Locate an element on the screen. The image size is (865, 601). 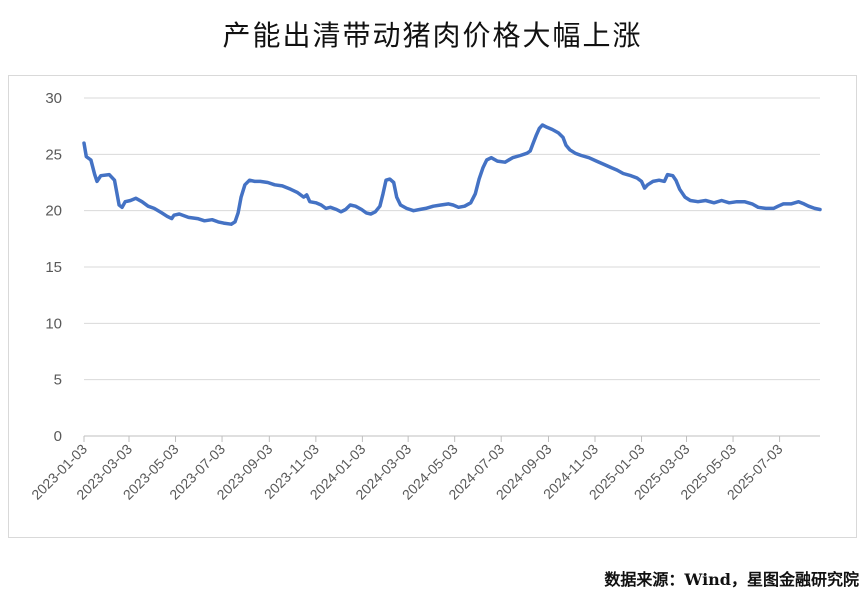
y-tick-label: 15 is located at coordinates (53, 267).